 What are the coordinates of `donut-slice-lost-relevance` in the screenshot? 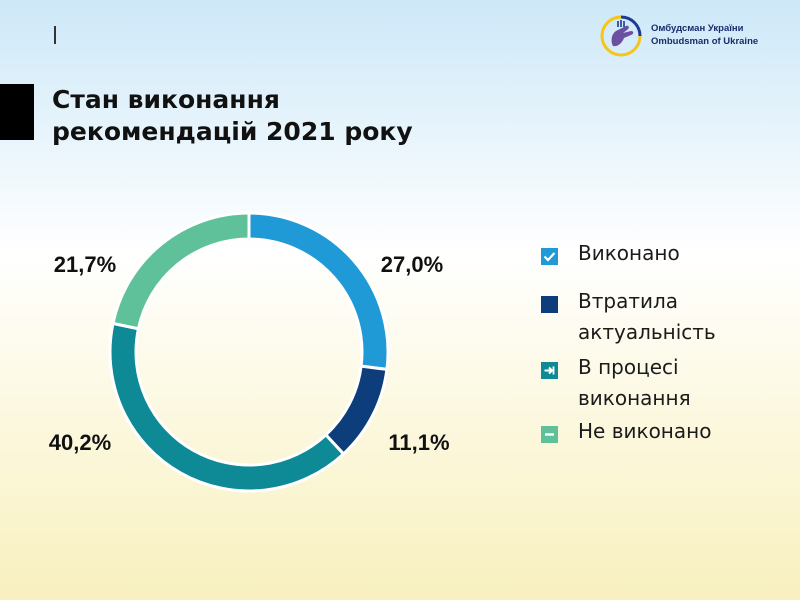 It's located at (356, 410).